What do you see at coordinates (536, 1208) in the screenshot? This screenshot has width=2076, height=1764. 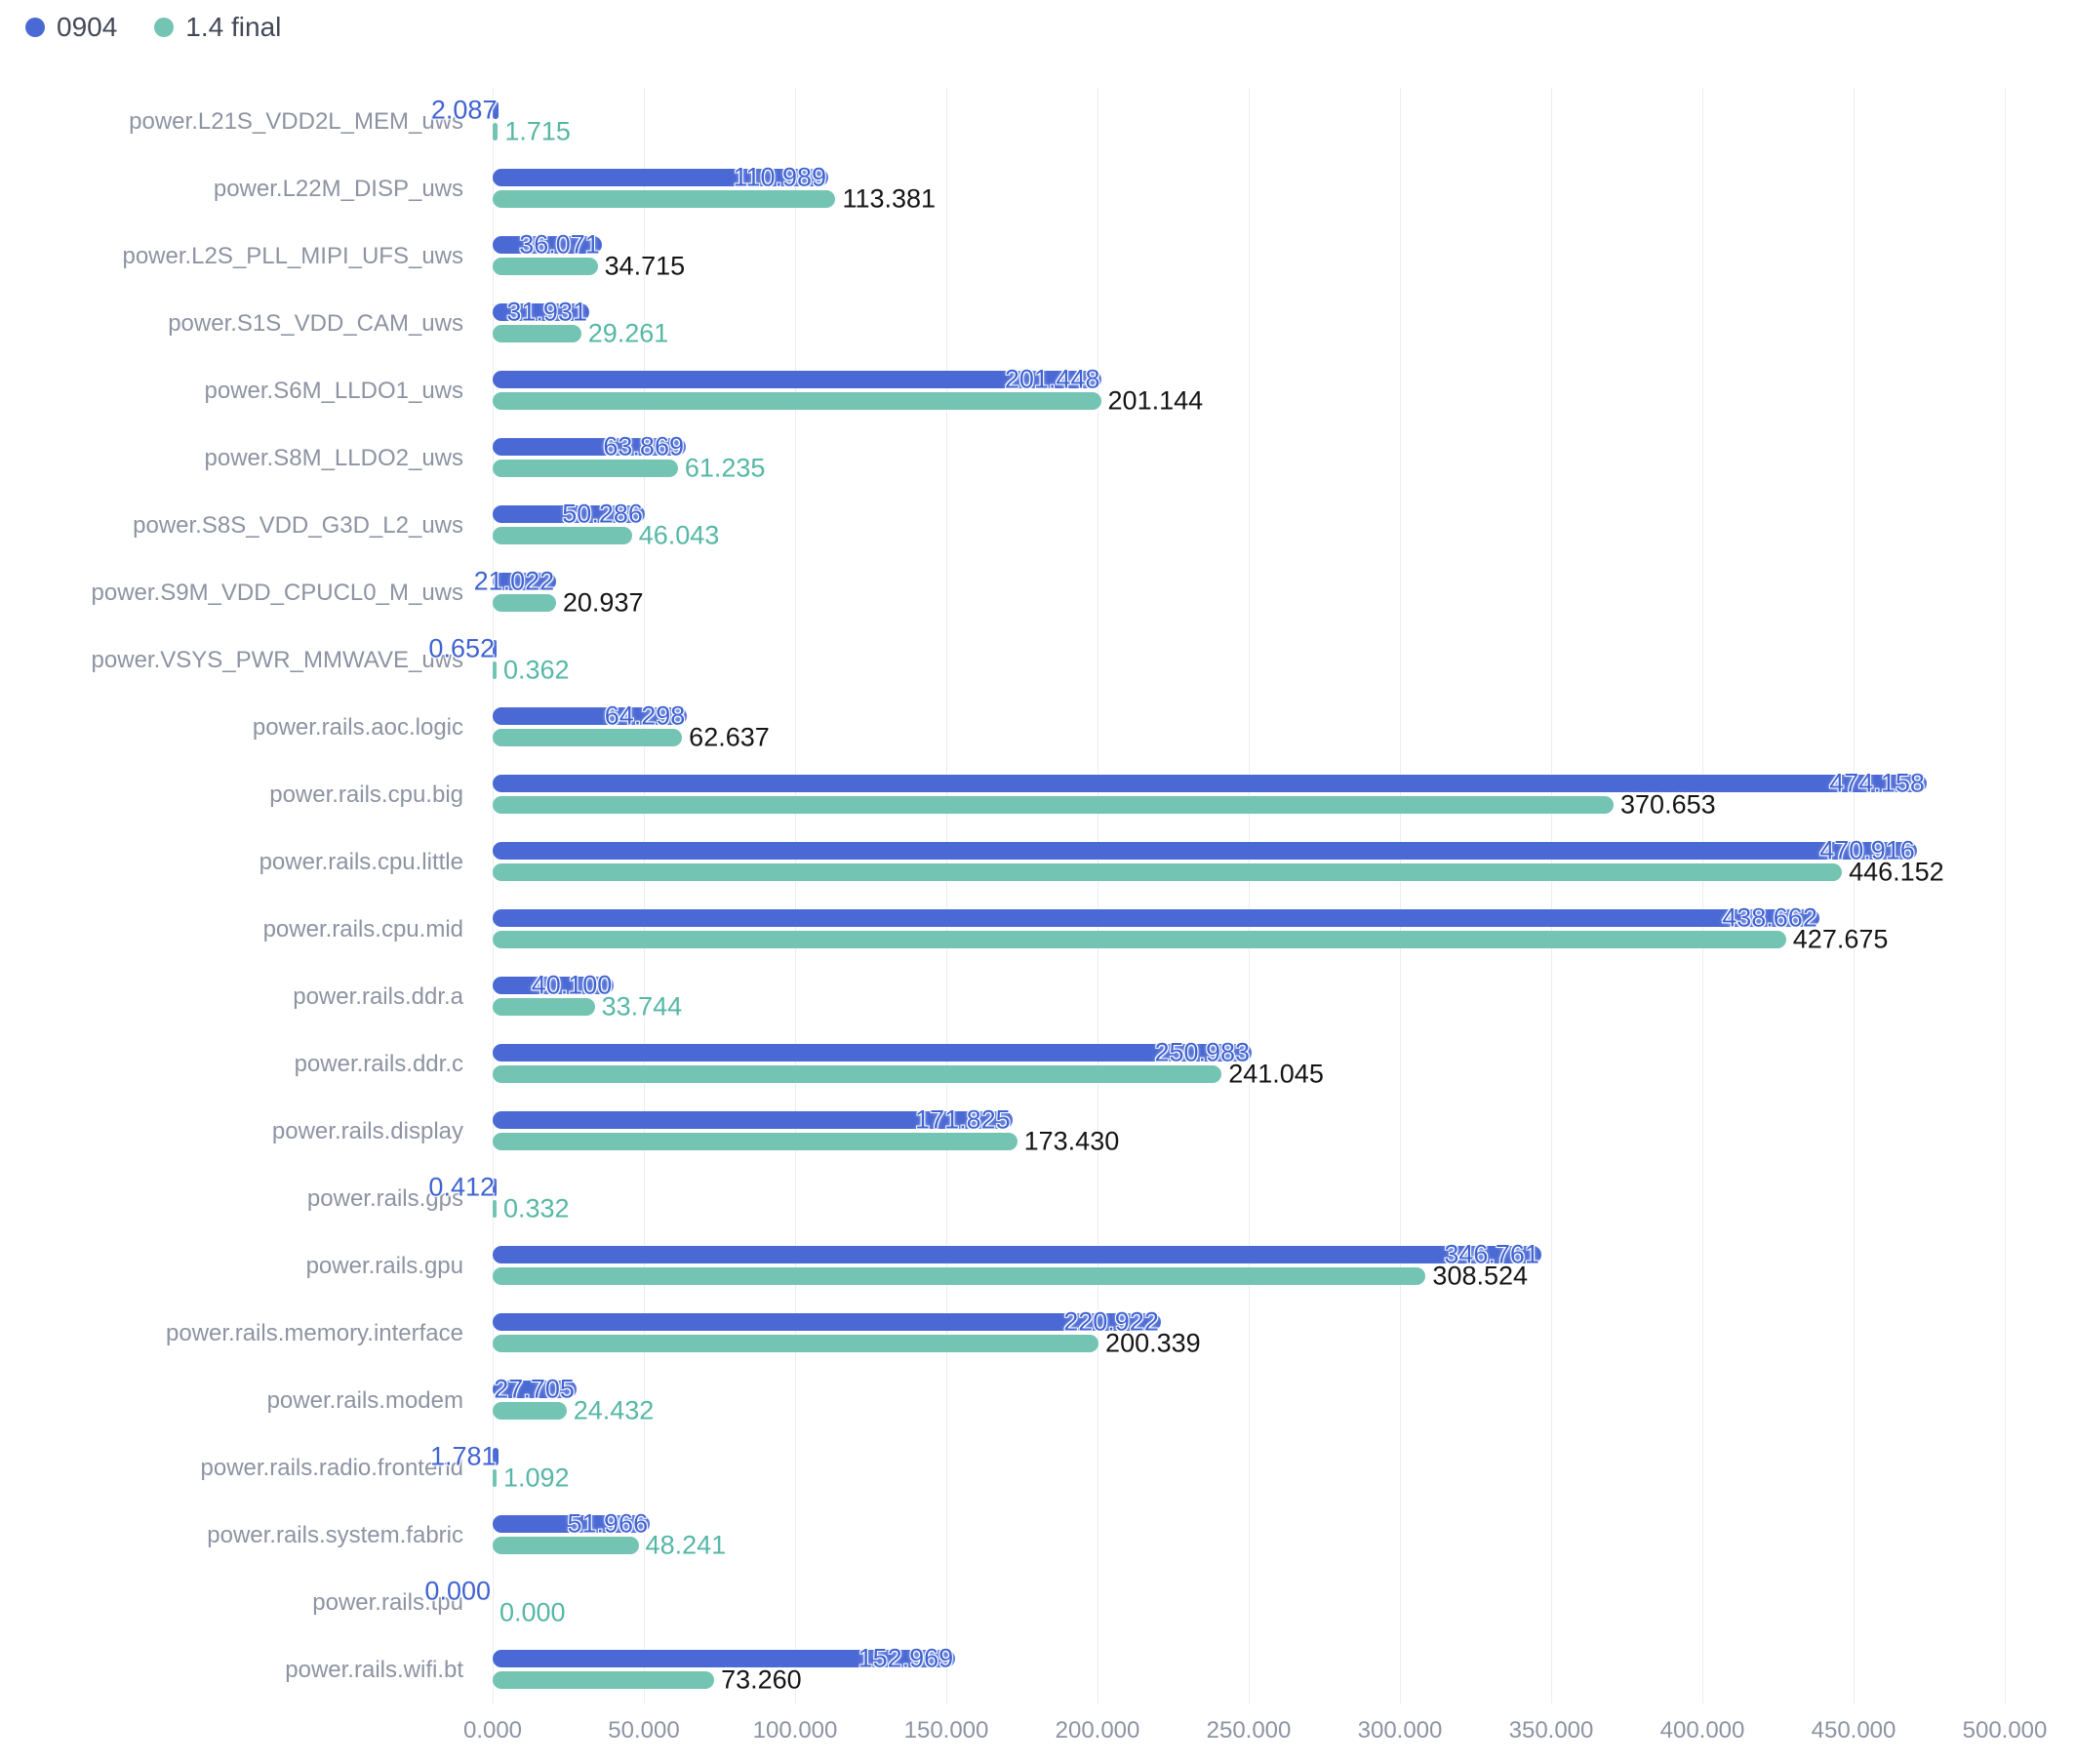 I see `value-label-series2: 0.332` at bounding box center [536, 1208].